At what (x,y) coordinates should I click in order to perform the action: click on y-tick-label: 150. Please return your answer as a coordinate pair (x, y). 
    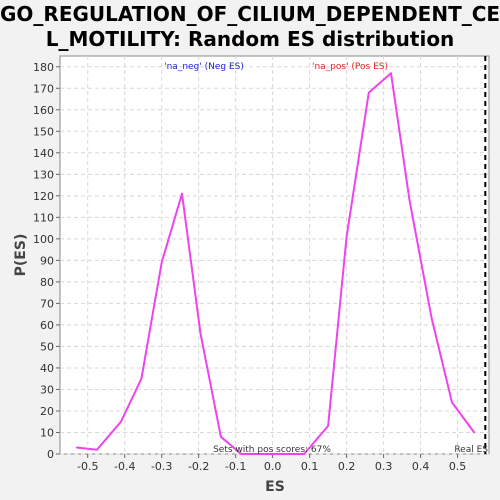
    Looking at the image, I should click on (43, 131).